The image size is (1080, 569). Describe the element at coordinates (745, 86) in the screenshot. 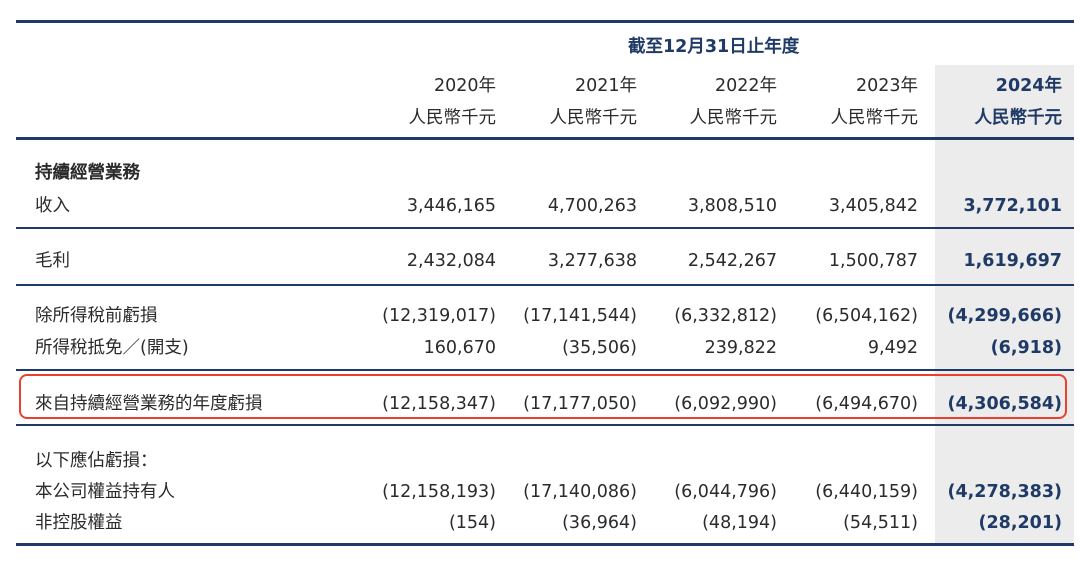

I see `year-header: 2022年` at that location.